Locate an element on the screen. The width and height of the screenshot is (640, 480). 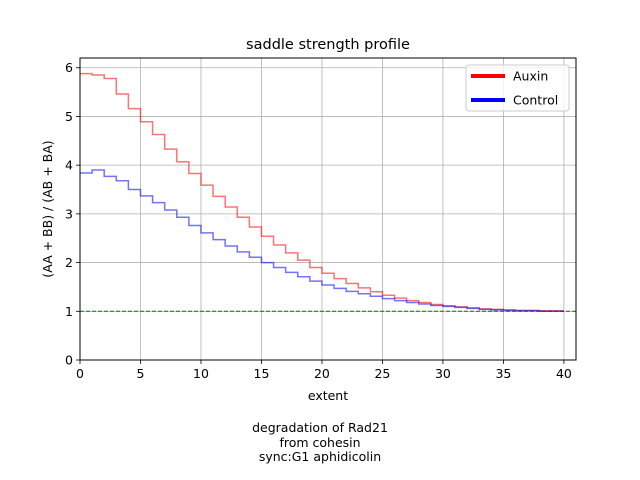
x-tick-label: 25 is located at coordinates (382, 373).